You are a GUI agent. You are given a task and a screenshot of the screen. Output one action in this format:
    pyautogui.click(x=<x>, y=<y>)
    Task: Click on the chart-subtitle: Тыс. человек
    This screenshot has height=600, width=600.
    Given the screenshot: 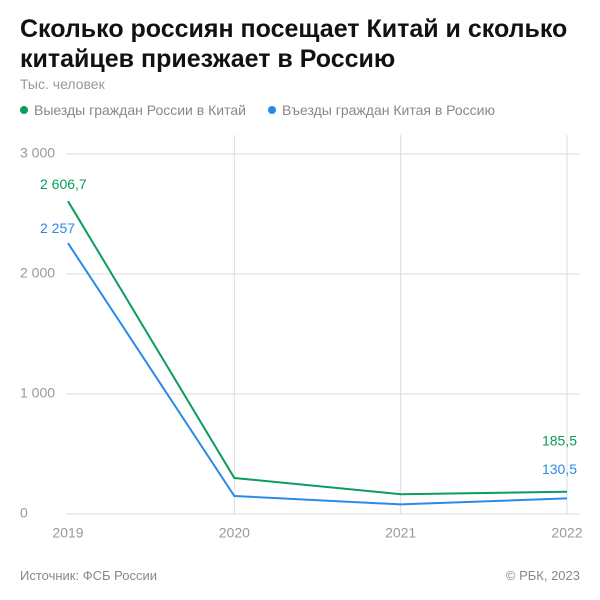 What is the action you would take?
    pyautogui.click(x=62, y=84)
    